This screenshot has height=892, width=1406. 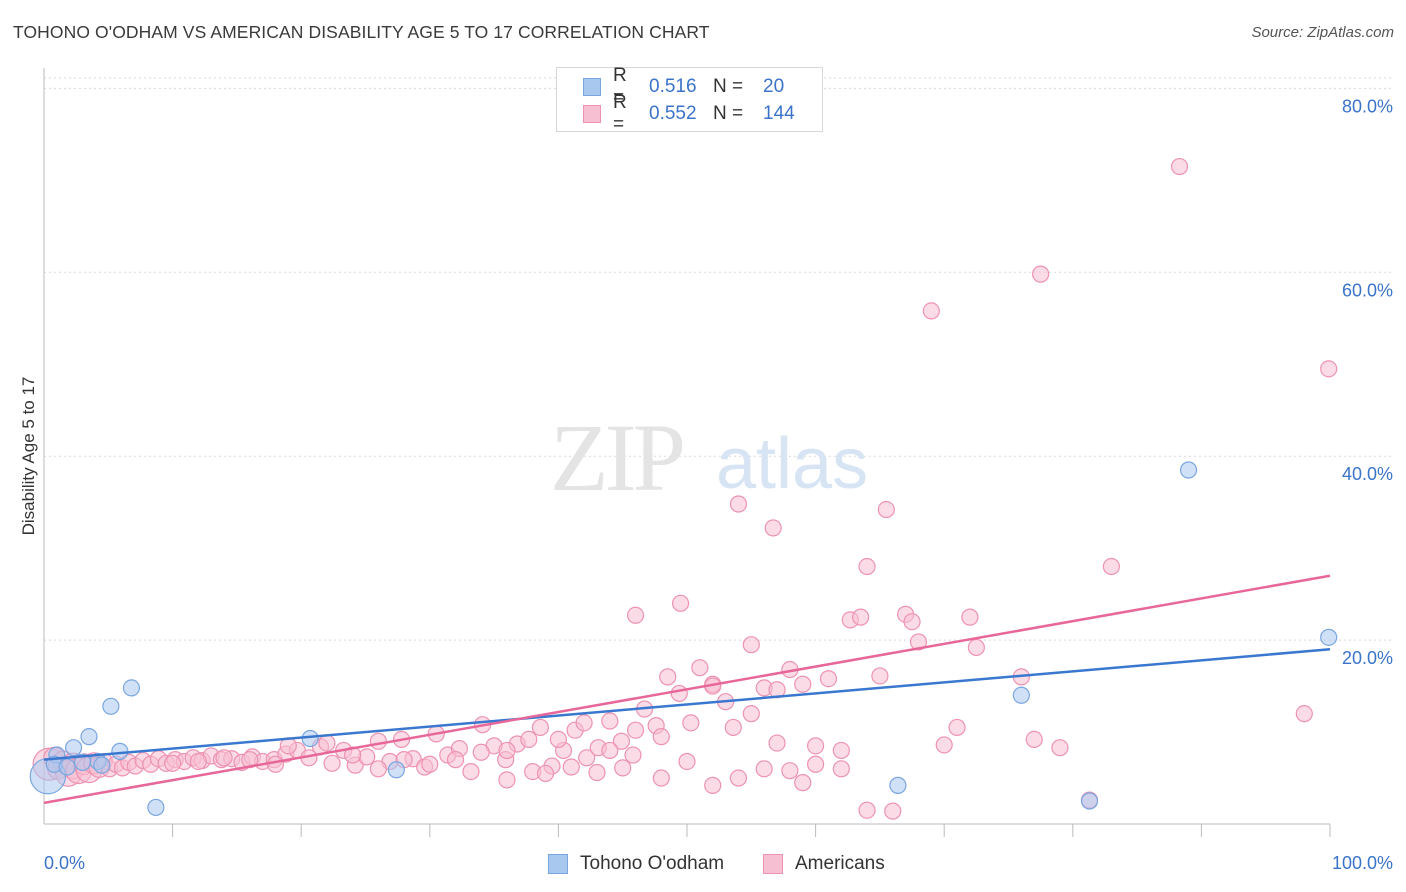 What do you see at coordinates (64, 863) in the screenshot?
I see `x-tick-label: 0.0%` at bounding box center [64, 863].